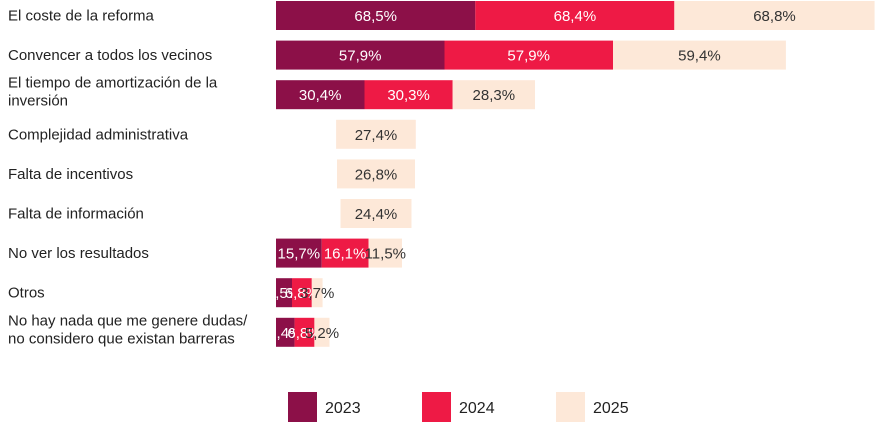 The image size is (886, 426). I want to click on data-label: 28,3%, so click(494, 95).